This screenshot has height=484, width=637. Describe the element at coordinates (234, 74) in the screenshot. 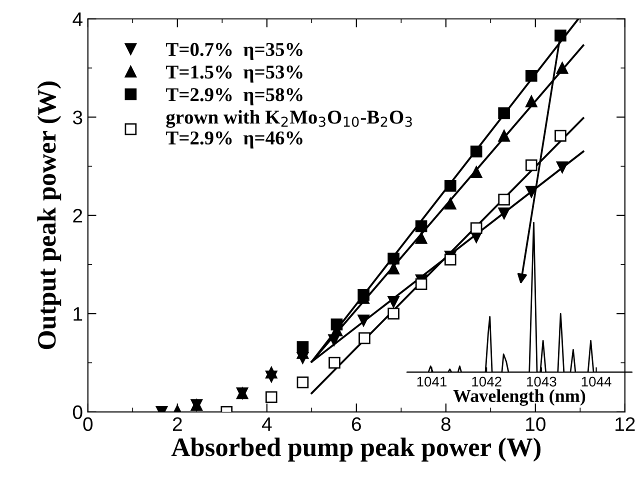

I see `legend-label: T=1.5% η=53%` at that location.